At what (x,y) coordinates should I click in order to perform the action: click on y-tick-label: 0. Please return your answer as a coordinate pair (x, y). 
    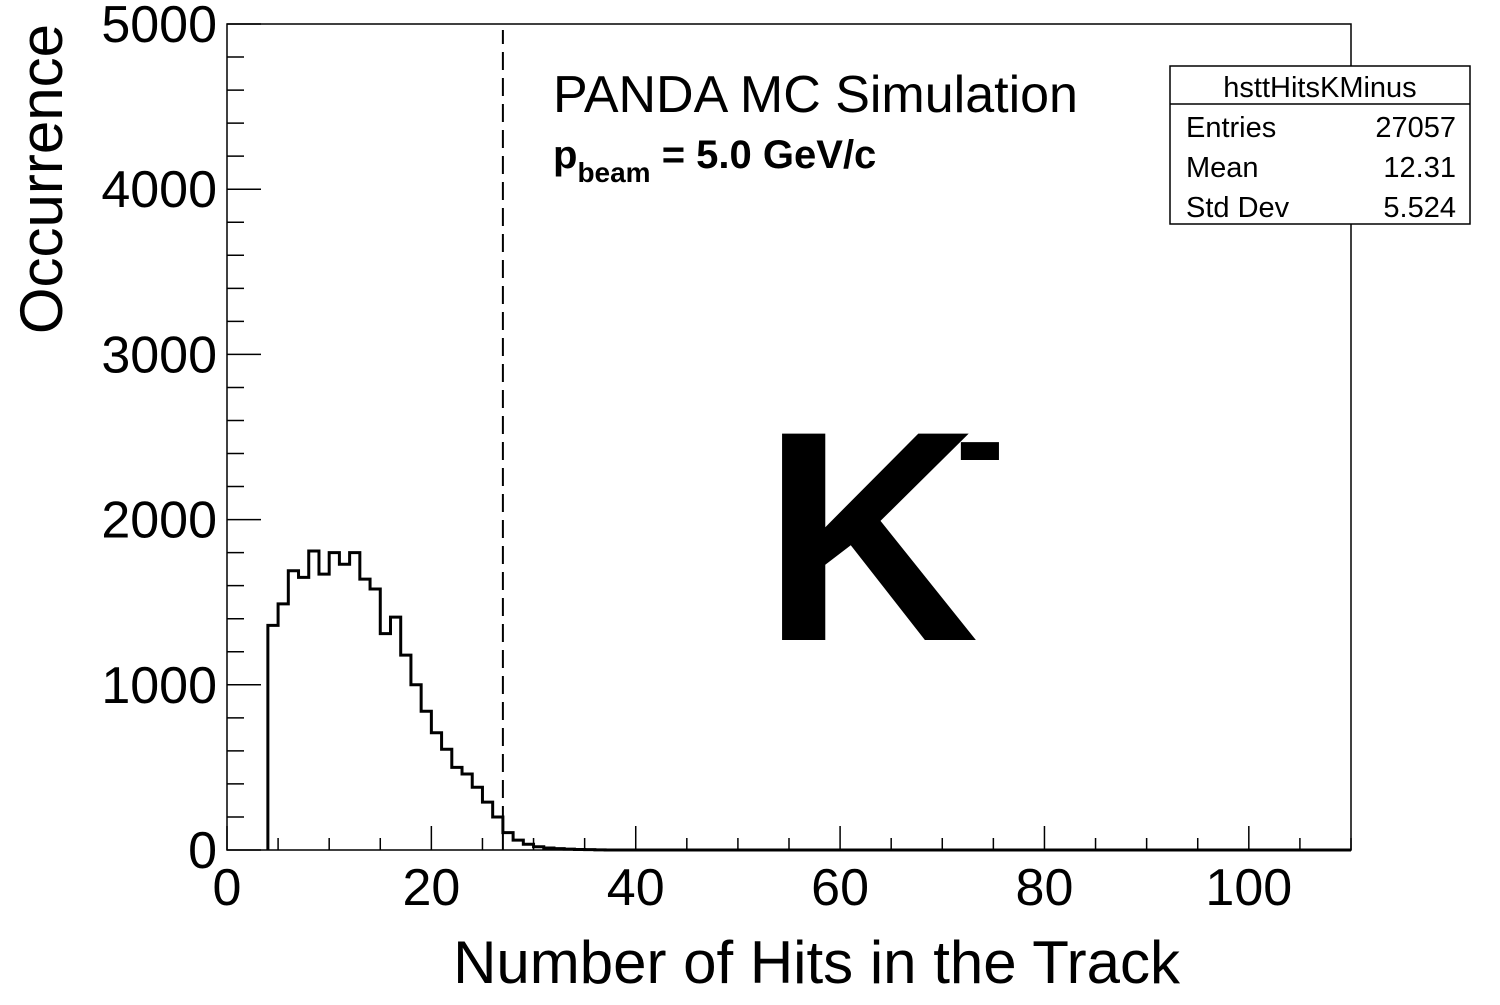
    Looking at the image, I should click on (202, 851).